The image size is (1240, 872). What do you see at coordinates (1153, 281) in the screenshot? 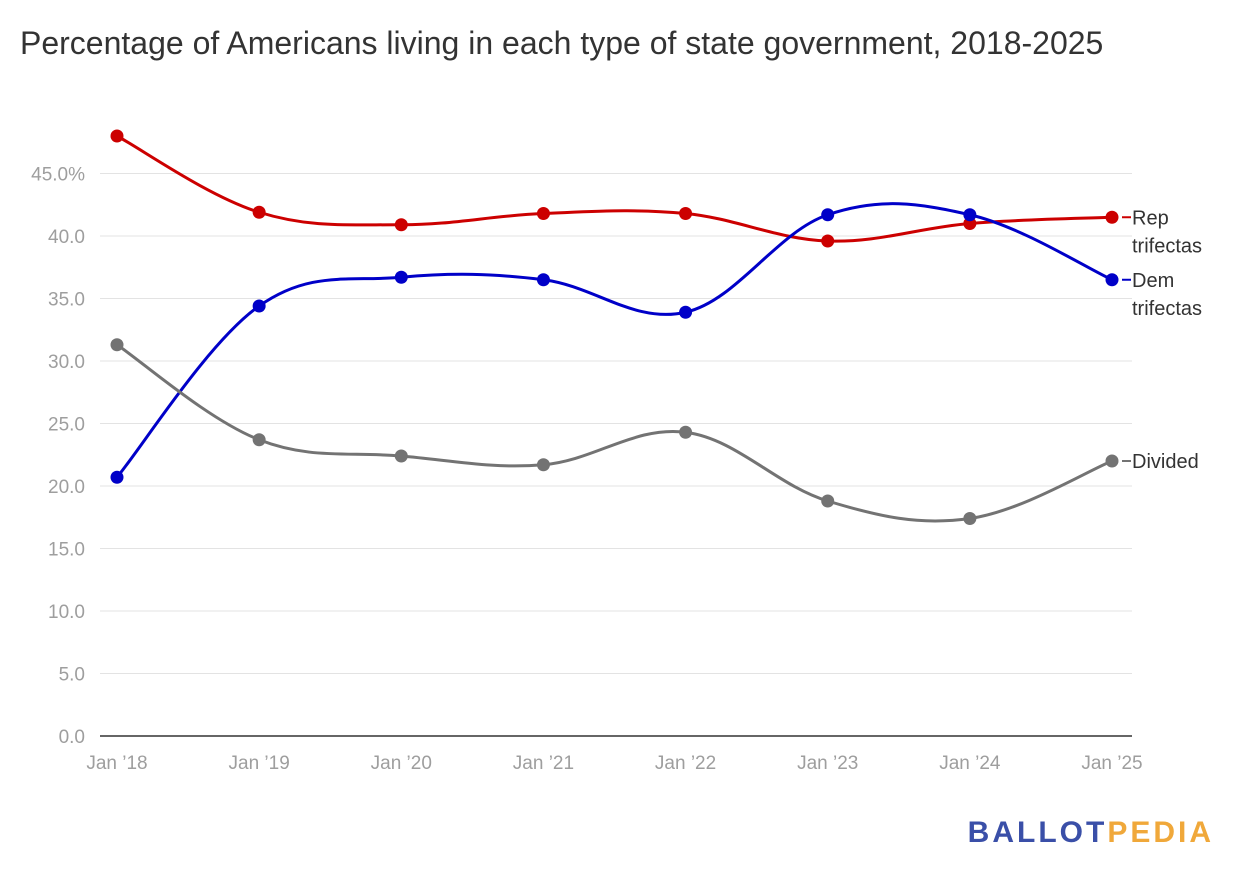
I see `series-label-line: Dem` at bounding box center [1153, 281].